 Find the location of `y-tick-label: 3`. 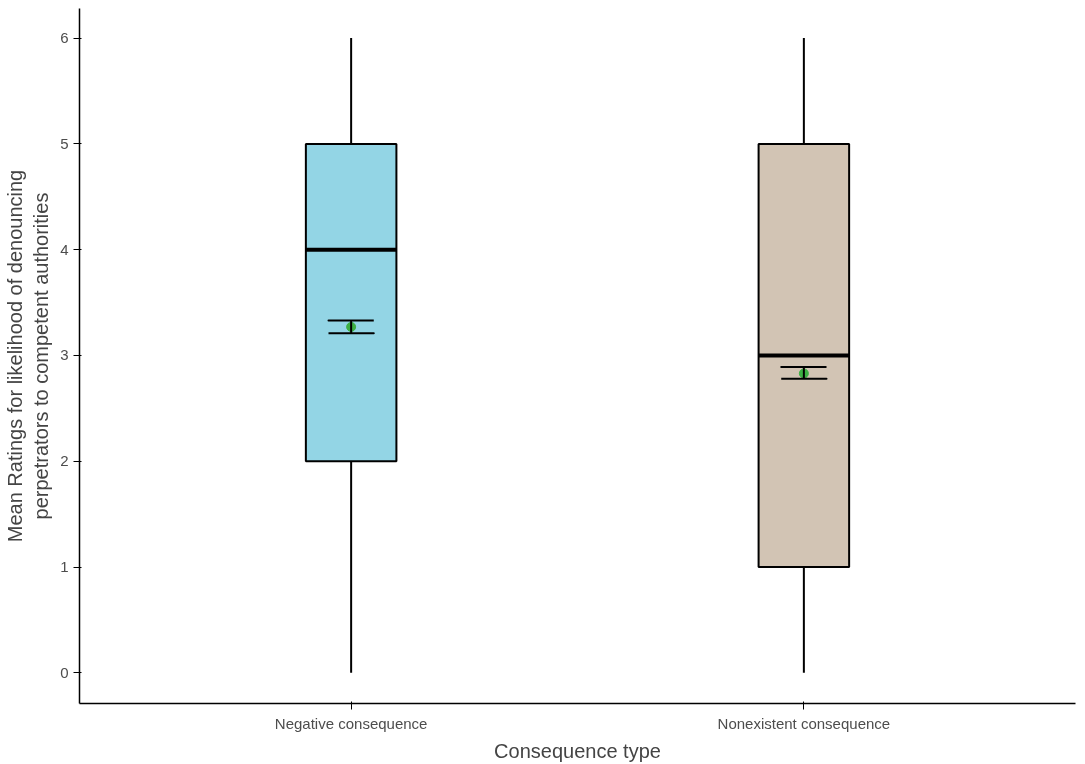

y-tick-label: 3 is located at coordinates (64, 355).